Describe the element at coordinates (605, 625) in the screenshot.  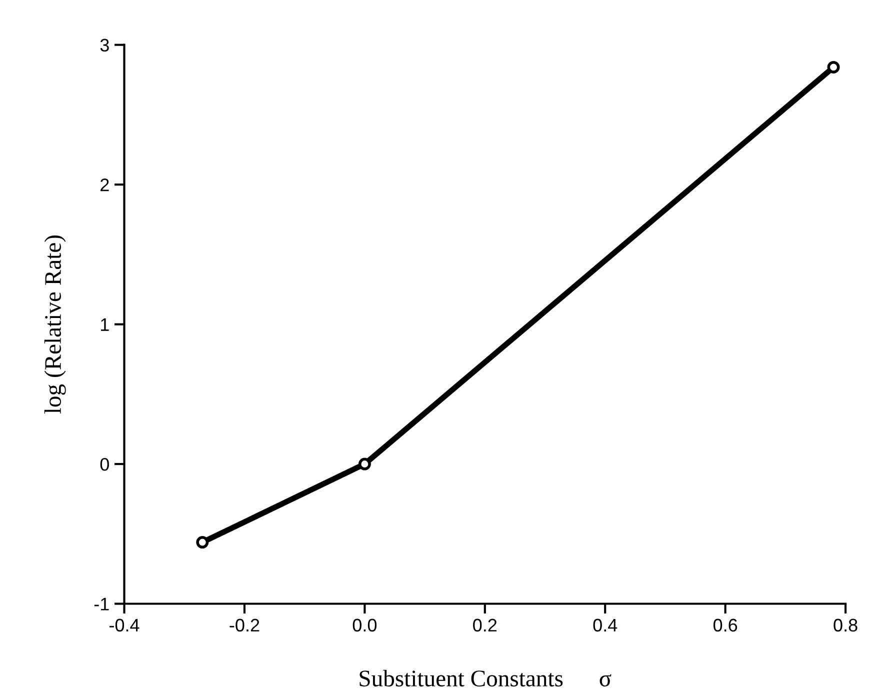
I see `x-tick-label: 0.4` at that location.